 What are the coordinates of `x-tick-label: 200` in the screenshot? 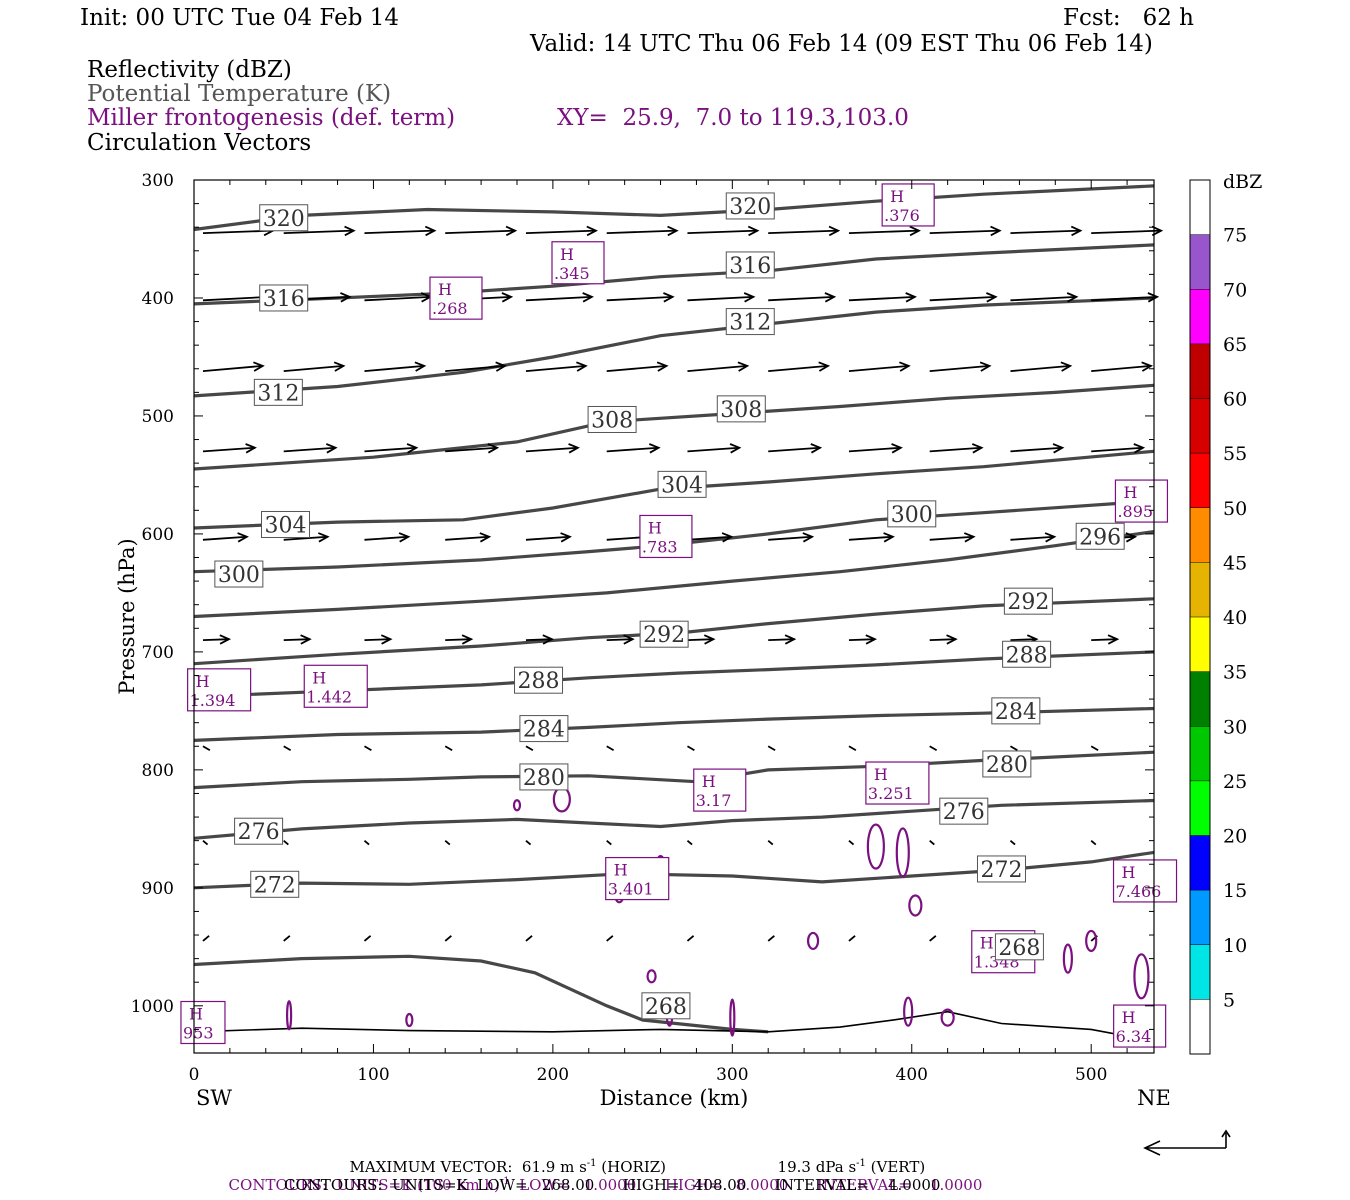 It's located at (553, 1075).